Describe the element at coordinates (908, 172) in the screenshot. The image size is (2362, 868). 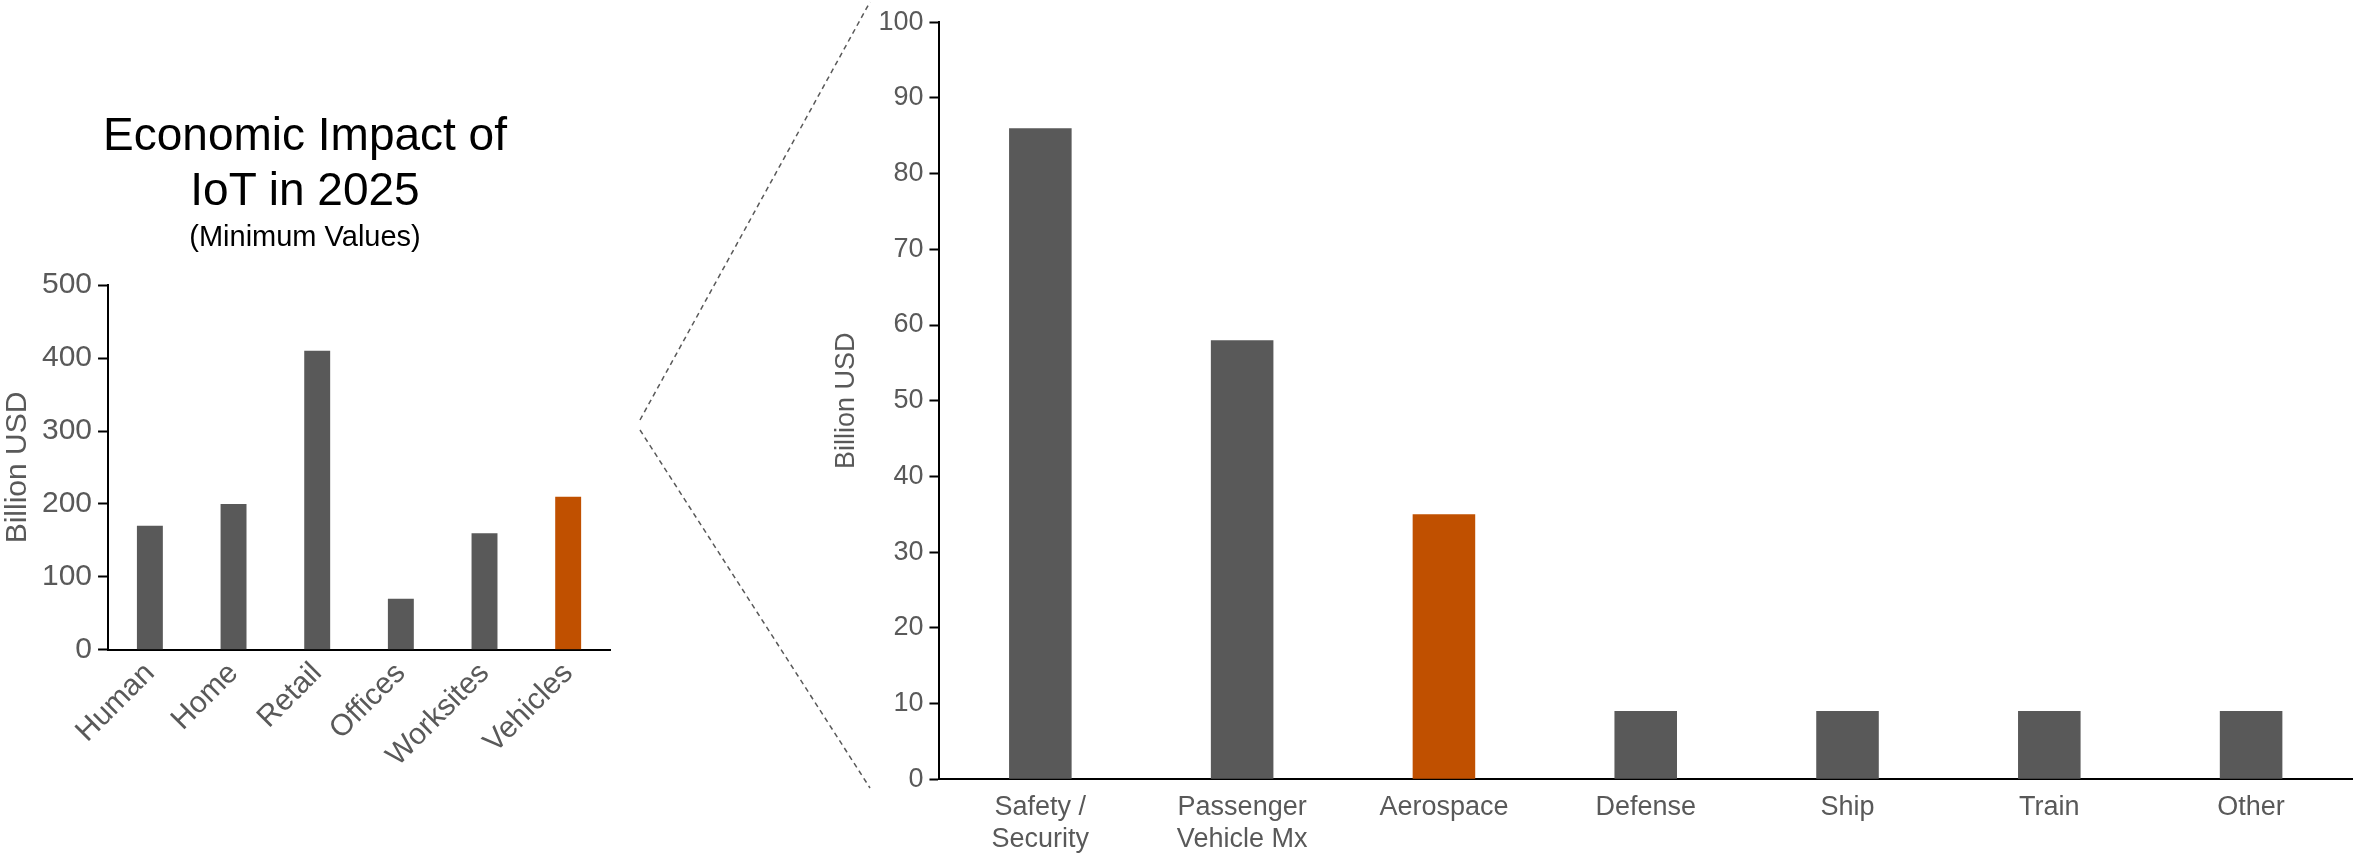
I see `y-tick-label: 80` at that location.